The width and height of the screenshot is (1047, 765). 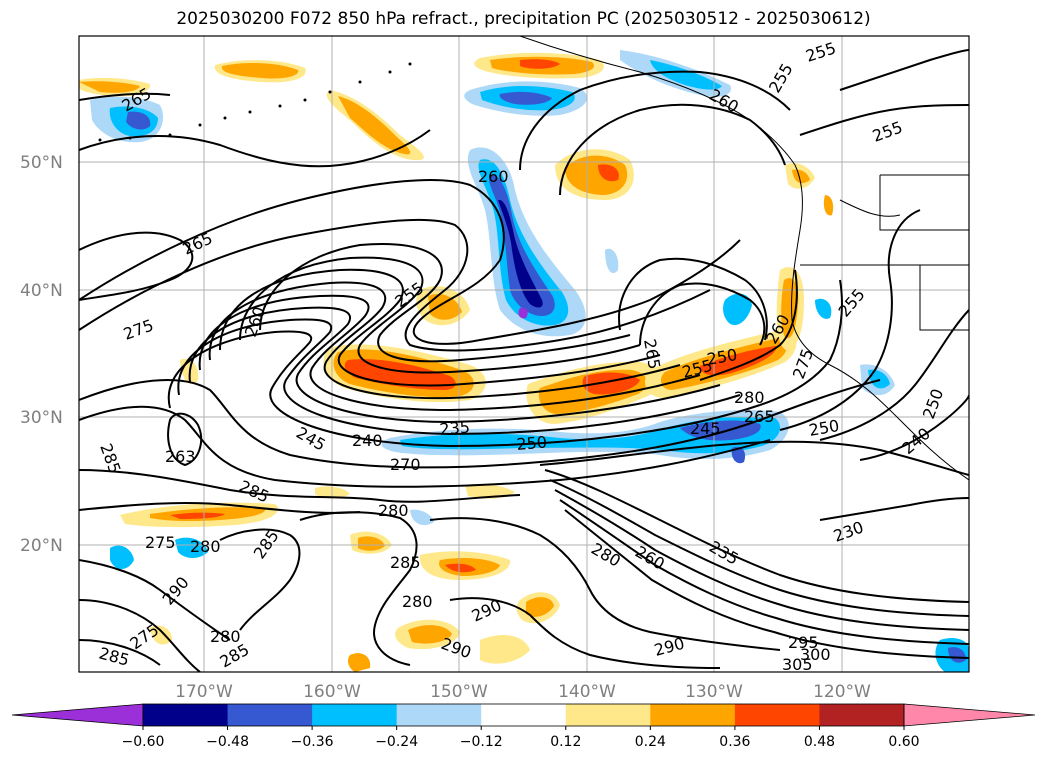 I want to click on contour-label: 275, so click(x=160, y=542).